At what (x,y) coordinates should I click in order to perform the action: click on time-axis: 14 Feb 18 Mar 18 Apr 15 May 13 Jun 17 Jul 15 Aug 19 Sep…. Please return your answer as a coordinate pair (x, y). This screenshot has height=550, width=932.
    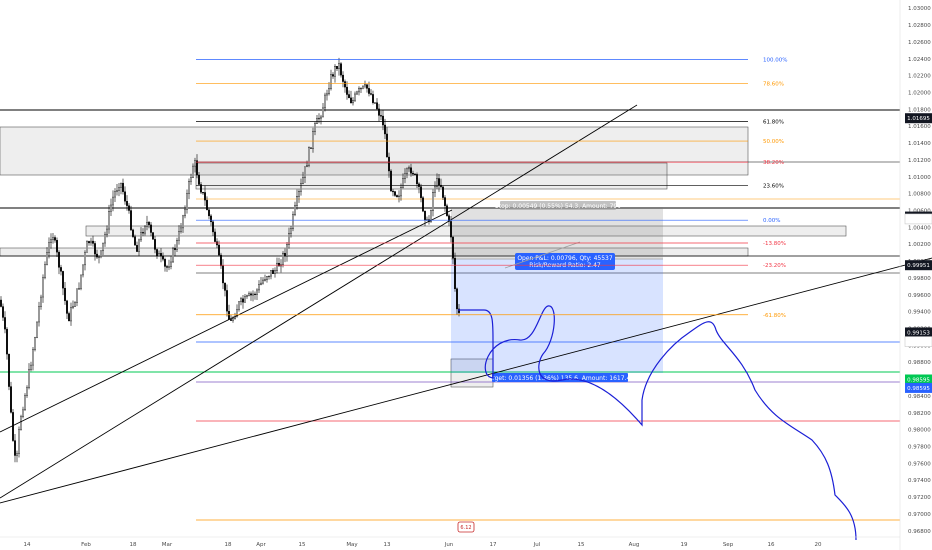
    Looking at the image, I should click on (450, 542).